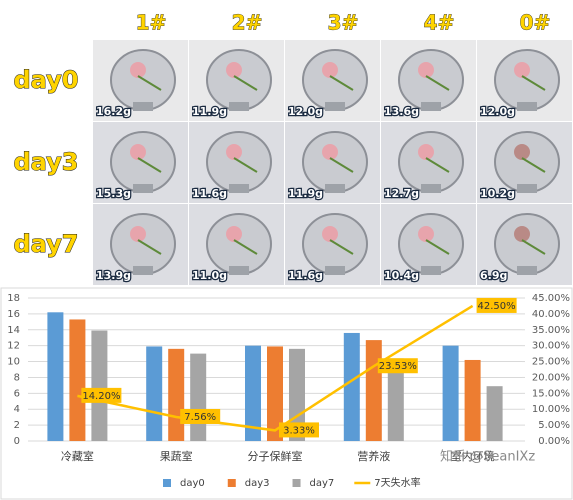  Describe the element at coordinates (397, 482) in the screenshot. I see `legend-label: 7天失水率` at that location.